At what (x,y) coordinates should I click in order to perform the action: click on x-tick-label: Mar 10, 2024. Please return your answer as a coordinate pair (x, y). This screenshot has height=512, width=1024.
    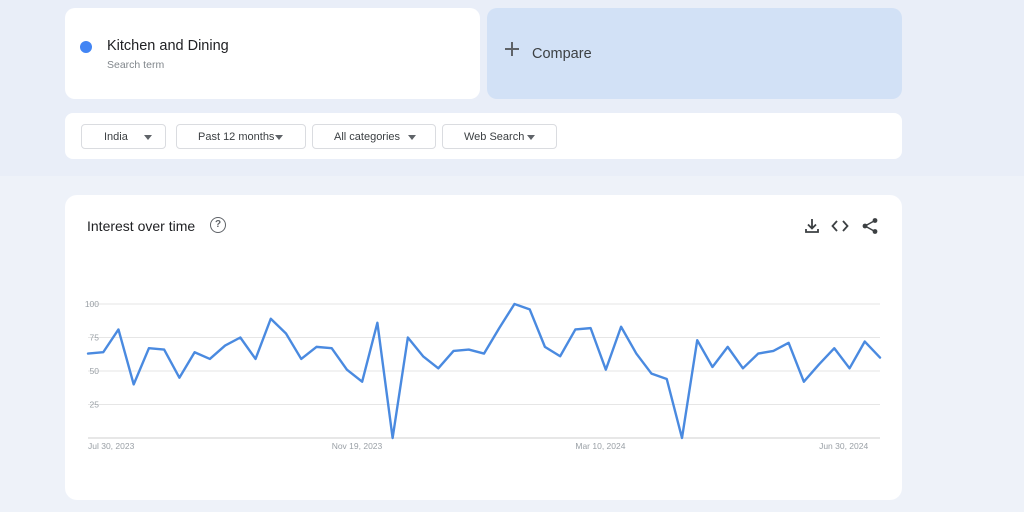
    Looking at the image, I should click on (600, 446).